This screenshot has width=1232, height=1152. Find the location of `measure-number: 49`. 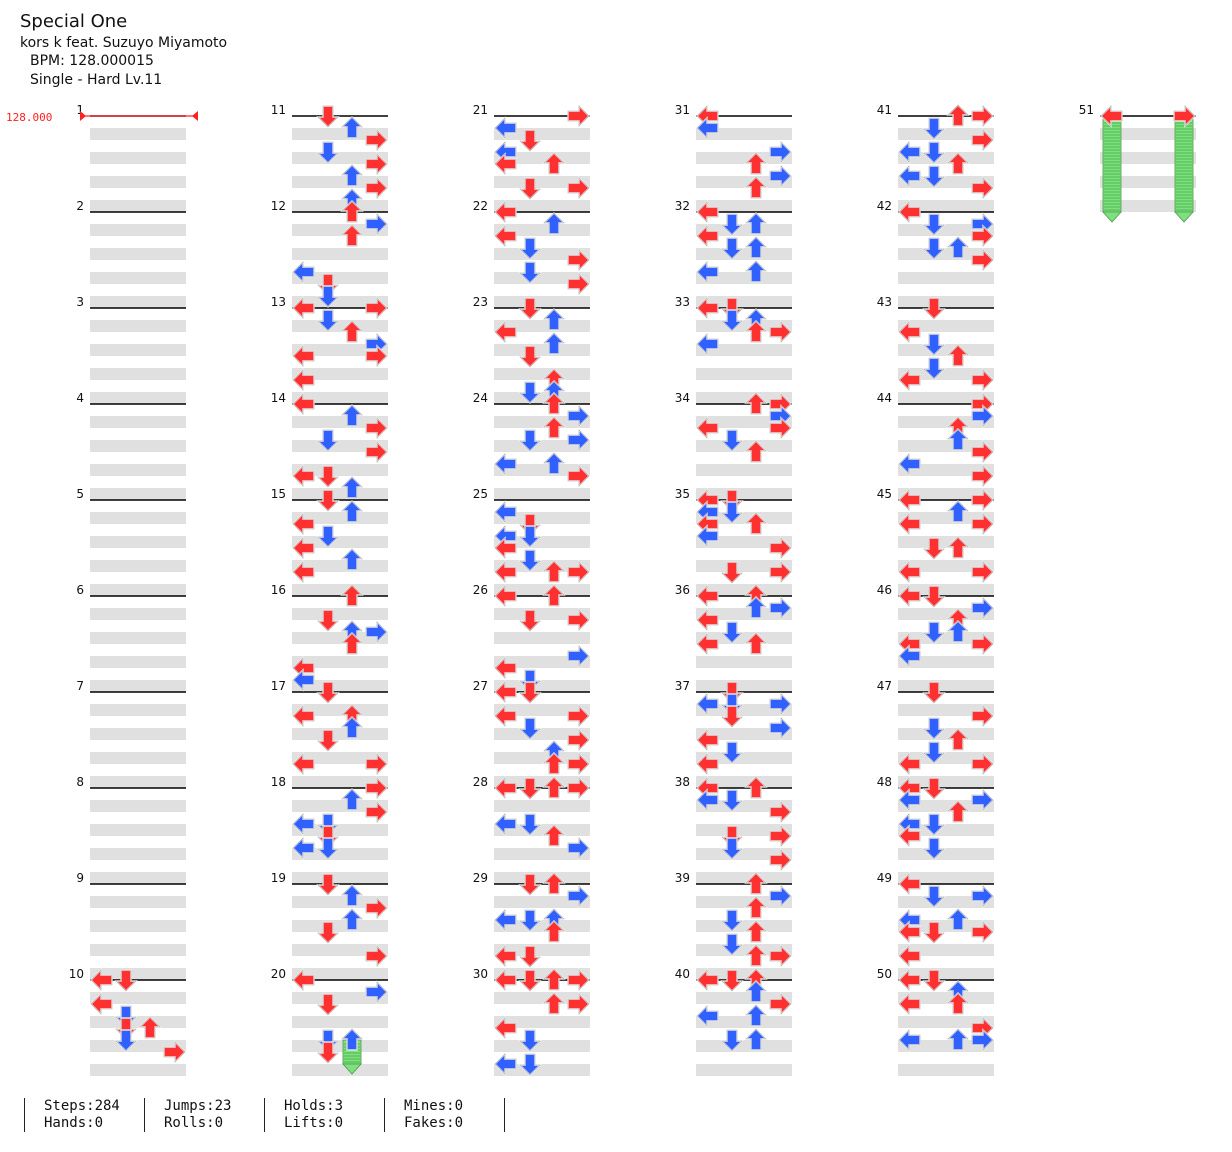

measure-number: 49 is located at coordinates (884, 878).